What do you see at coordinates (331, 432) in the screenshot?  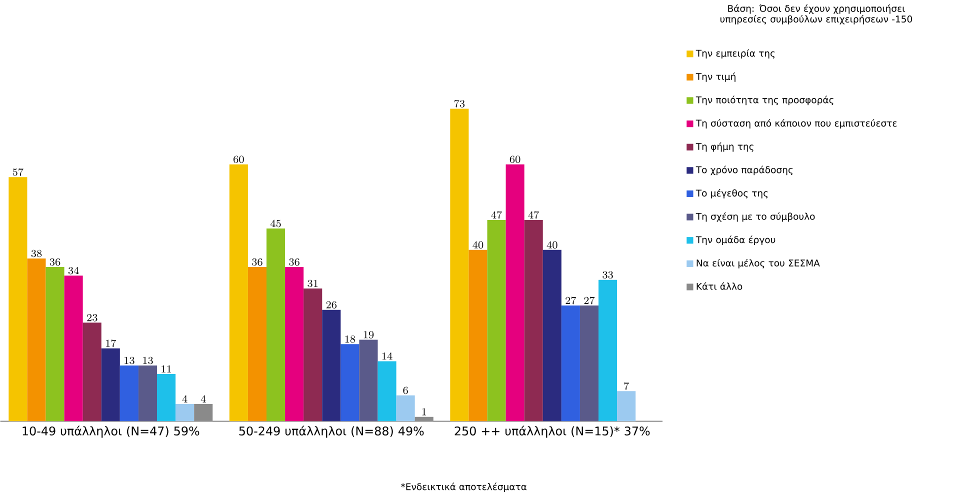 I see `x-tick-label: 50-249 υπάλληλοι (Ν=88) 49%` at bounding box center [331, 432].